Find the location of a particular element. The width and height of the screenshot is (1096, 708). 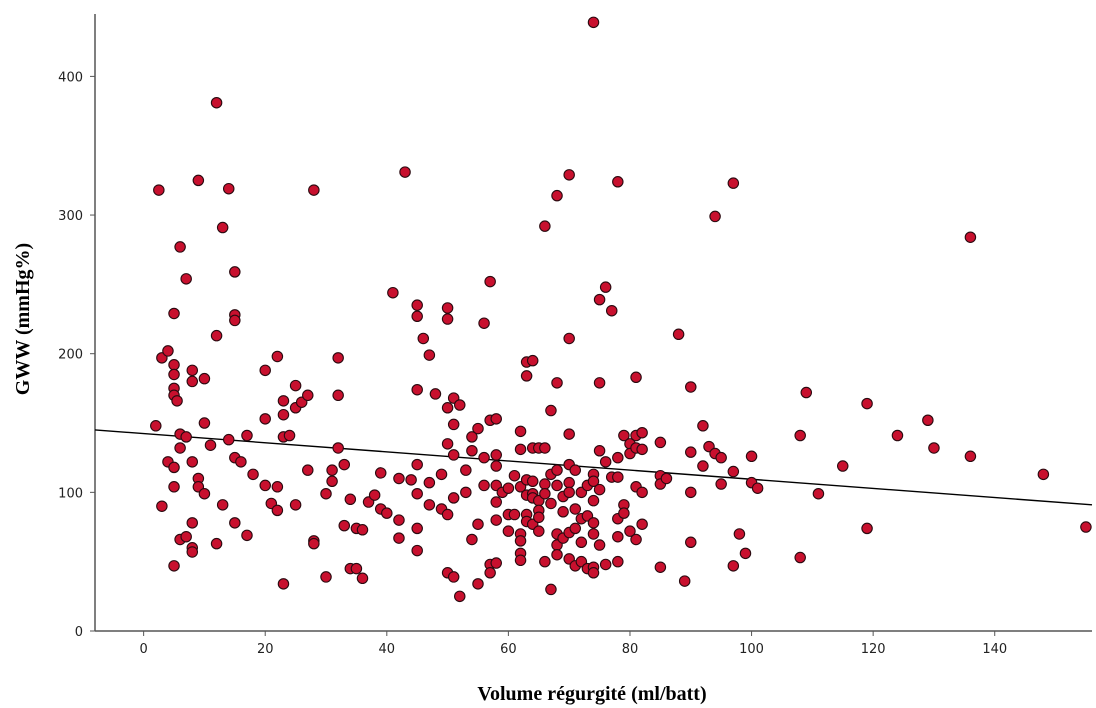

x-tick-label: 40 is located at coordinates (387, 649).